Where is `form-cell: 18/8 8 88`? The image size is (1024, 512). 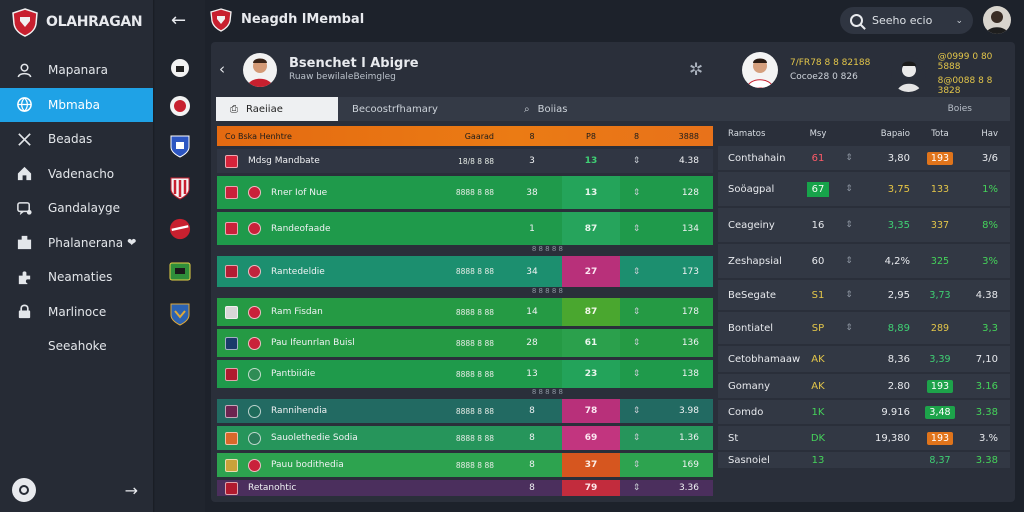
form-cell: 18/8 8 88 is located at coordinates (476, 161).